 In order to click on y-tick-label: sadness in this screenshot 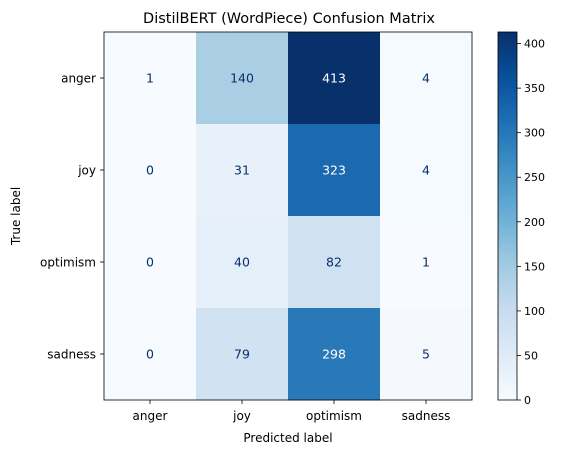, I will do `click(71, 355)`.